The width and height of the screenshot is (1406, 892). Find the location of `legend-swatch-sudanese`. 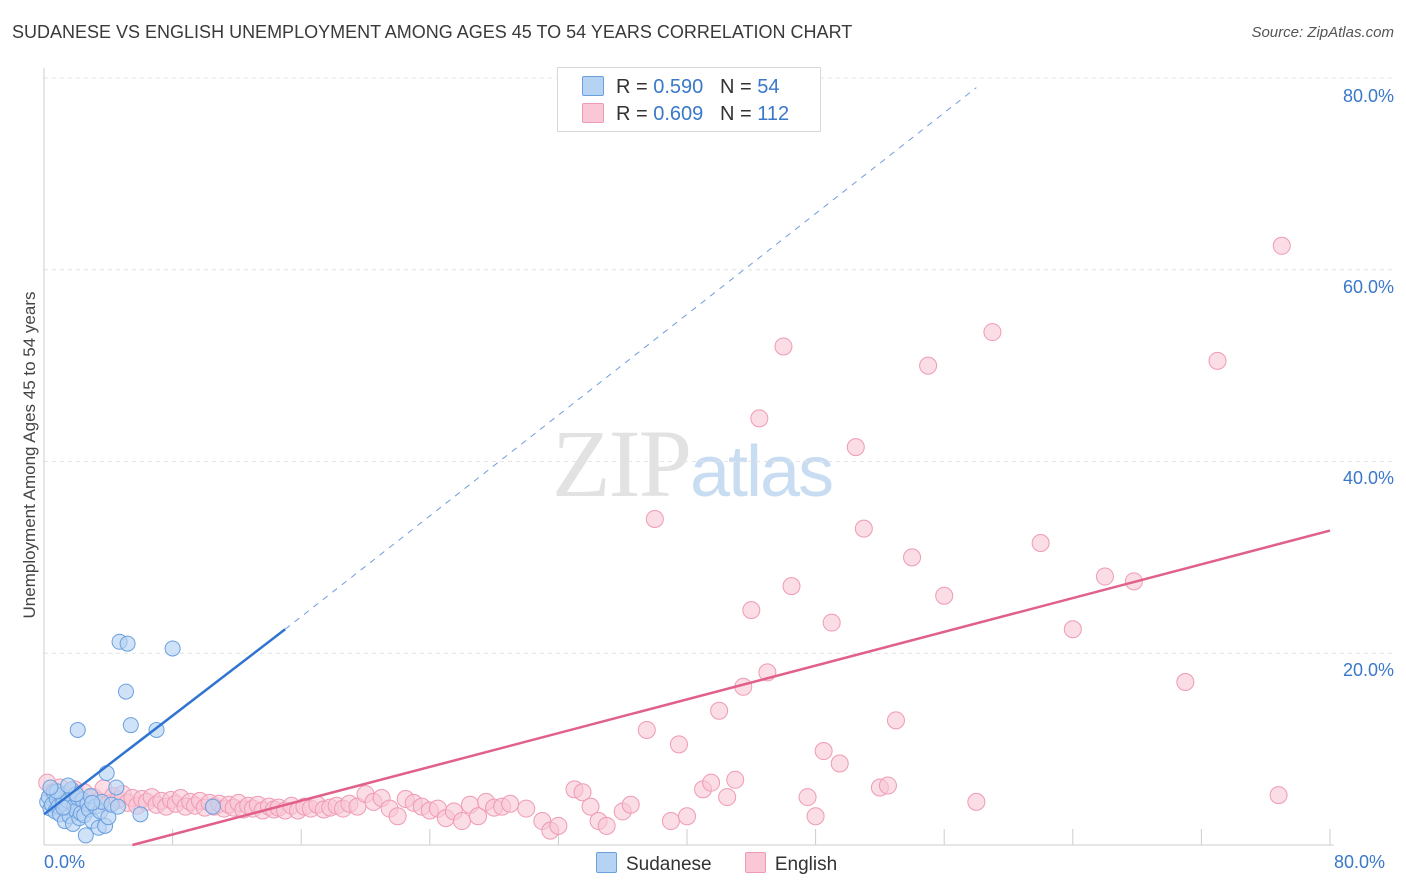

legend-swatch-sudanese is located at coordinates (593, 86).